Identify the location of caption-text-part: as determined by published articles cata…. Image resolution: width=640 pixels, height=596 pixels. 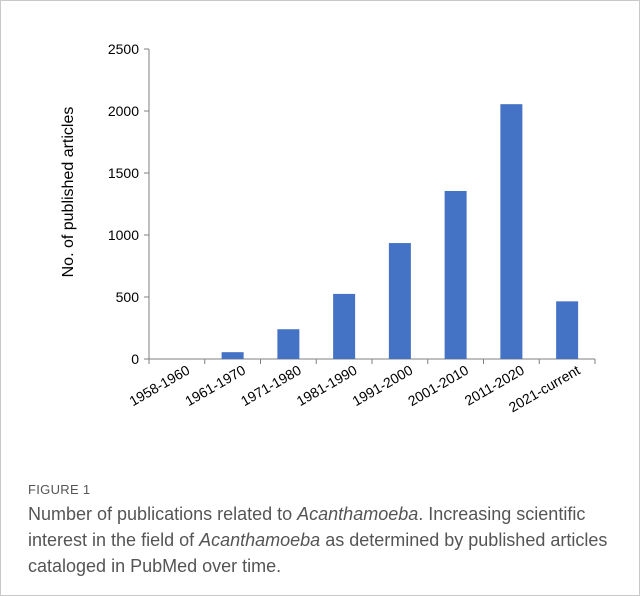
(318, 553).